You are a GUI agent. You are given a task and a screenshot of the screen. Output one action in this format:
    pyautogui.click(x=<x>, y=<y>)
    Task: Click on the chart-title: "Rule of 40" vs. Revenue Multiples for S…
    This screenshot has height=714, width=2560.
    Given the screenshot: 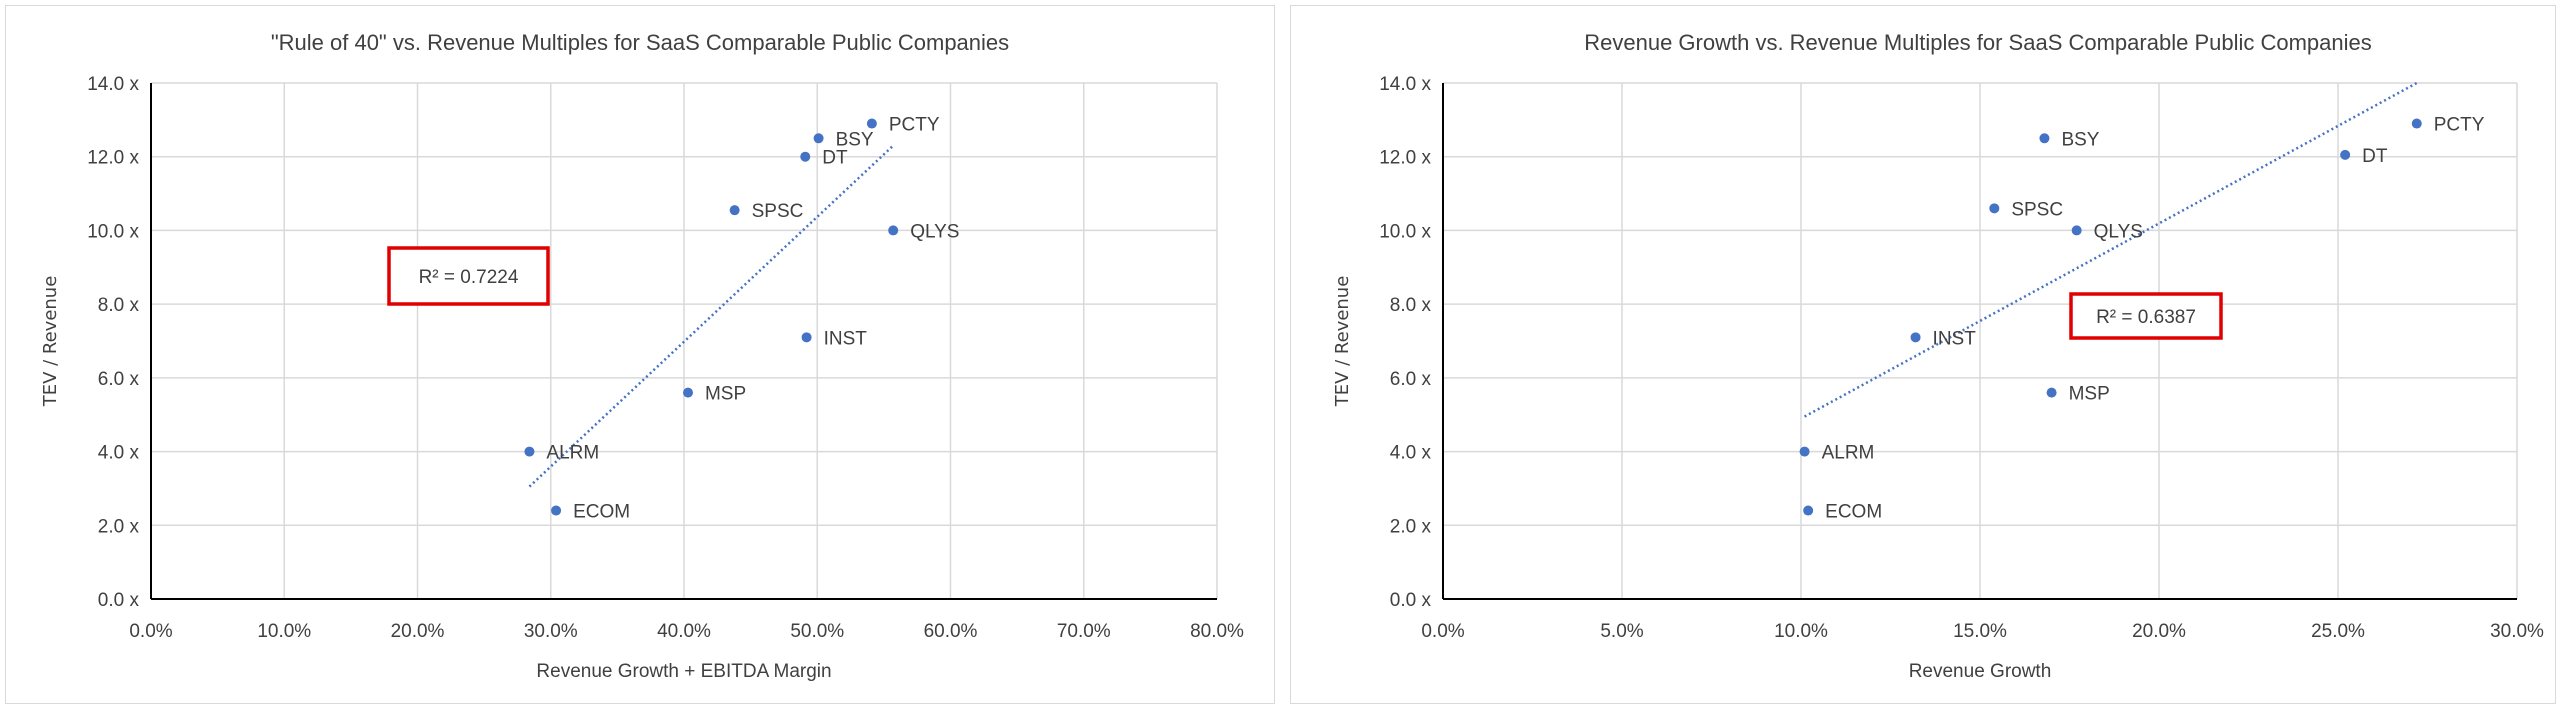 What is the action you would take?
    pyautogui.click(x=640, y=42)
    